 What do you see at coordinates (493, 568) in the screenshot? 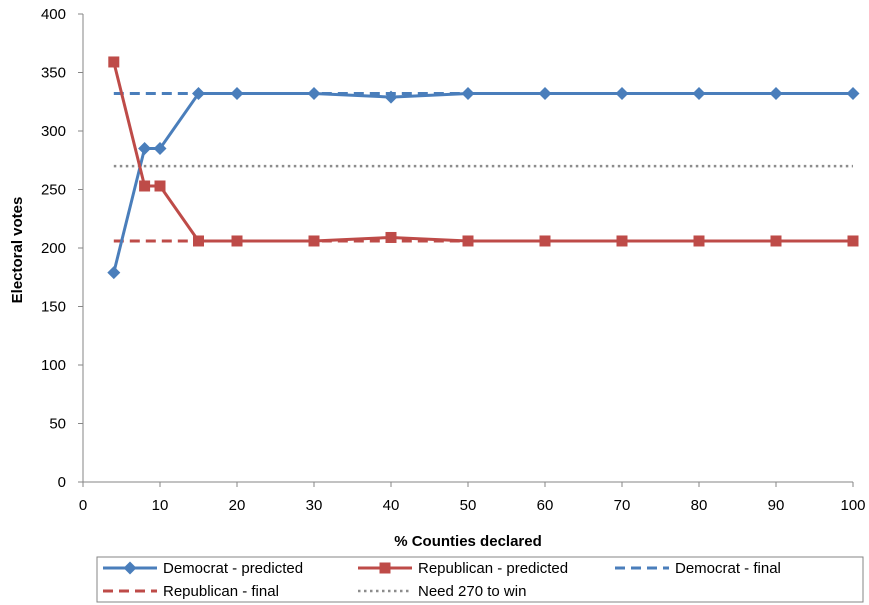
I see `legend-label-republican-predicted: Republican - predicted` at bounding box center [493, 568].